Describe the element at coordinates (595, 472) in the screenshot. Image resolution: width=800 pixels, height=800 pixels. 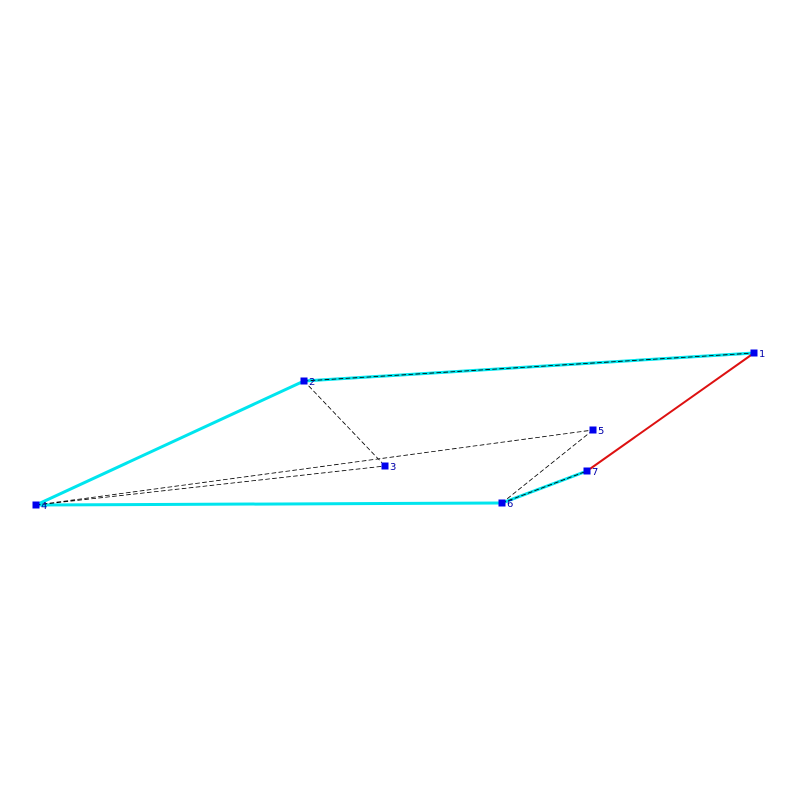
I see `node-label: 7` at that location.